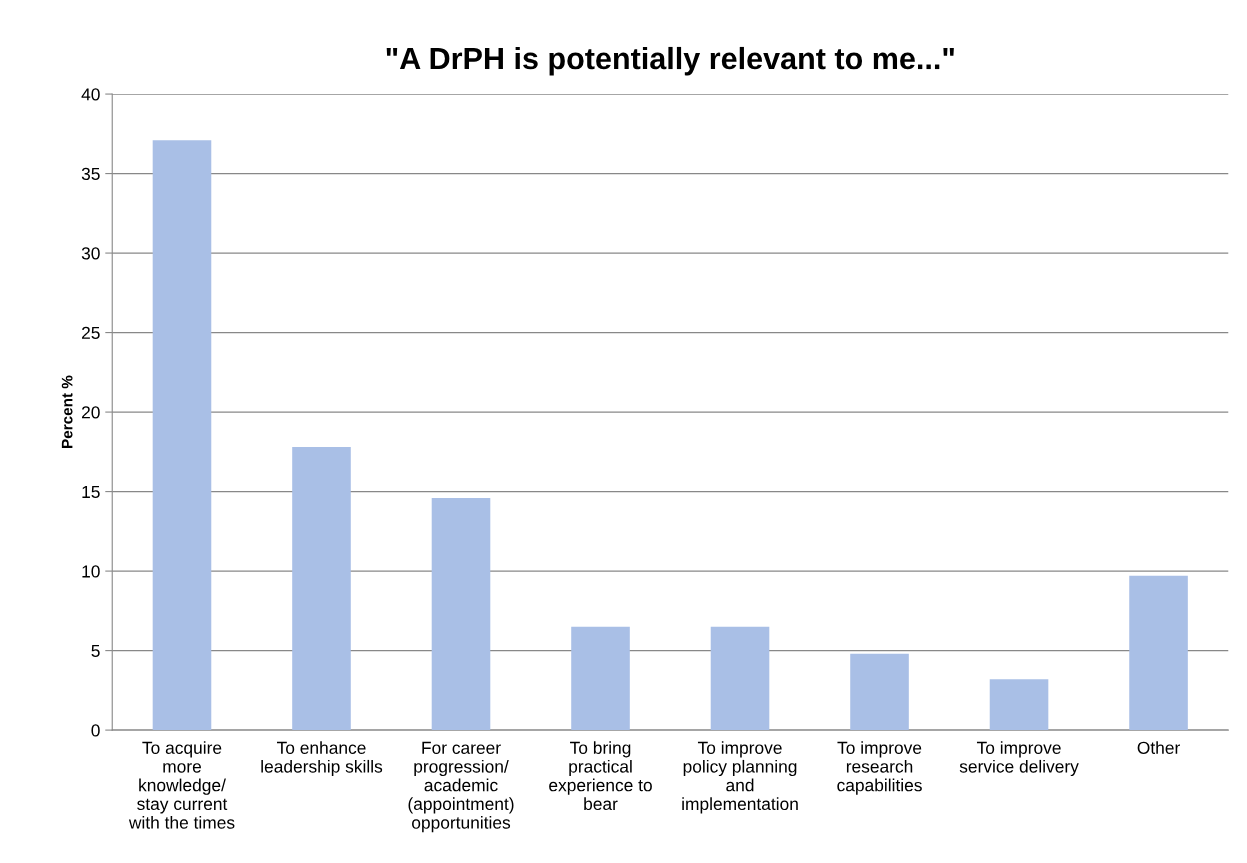 The height and width of the screenshot is (863, 1247). Describe the element at coordinates (95, 651) in the screenshot. I see `y-tick-label: 5` at that location.